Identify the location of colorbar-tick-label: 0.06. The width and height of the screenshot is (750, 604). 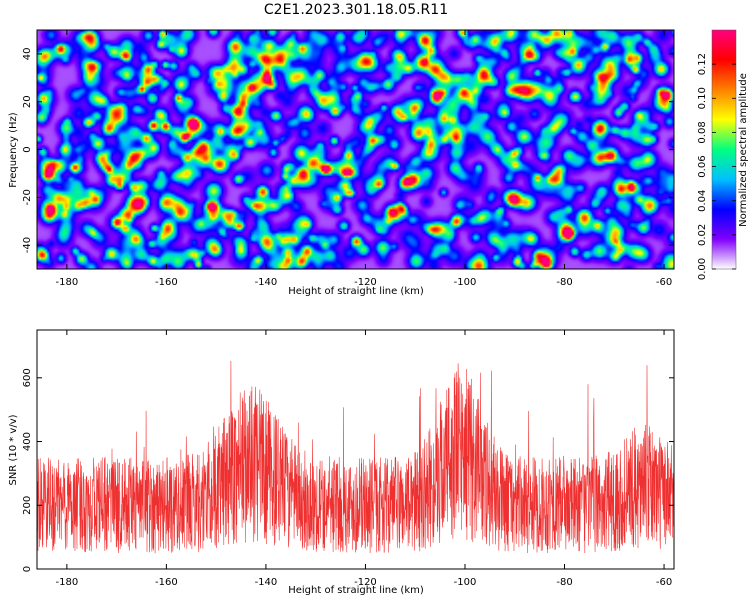
(702, 166).